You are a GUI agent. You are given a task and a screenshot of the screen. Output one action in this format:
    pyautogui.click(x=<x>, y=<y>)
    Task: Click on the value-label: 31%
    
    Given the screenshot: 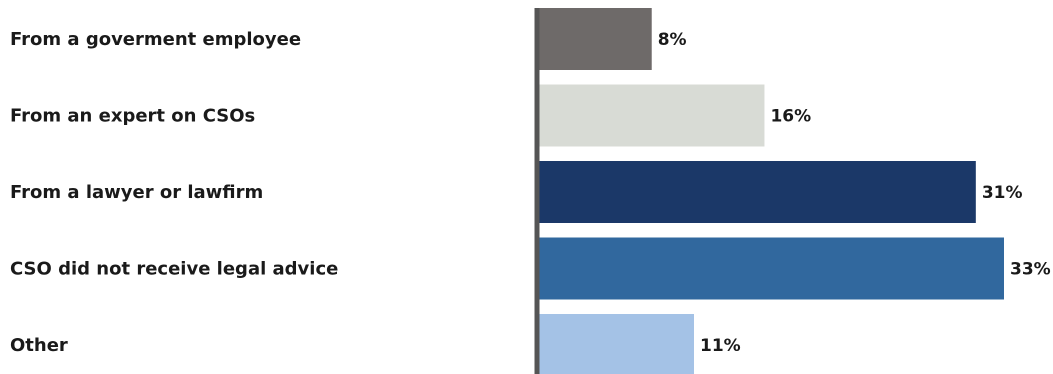 What is the action you would take?
    pyautogui.click(x=1002, y=193)
    